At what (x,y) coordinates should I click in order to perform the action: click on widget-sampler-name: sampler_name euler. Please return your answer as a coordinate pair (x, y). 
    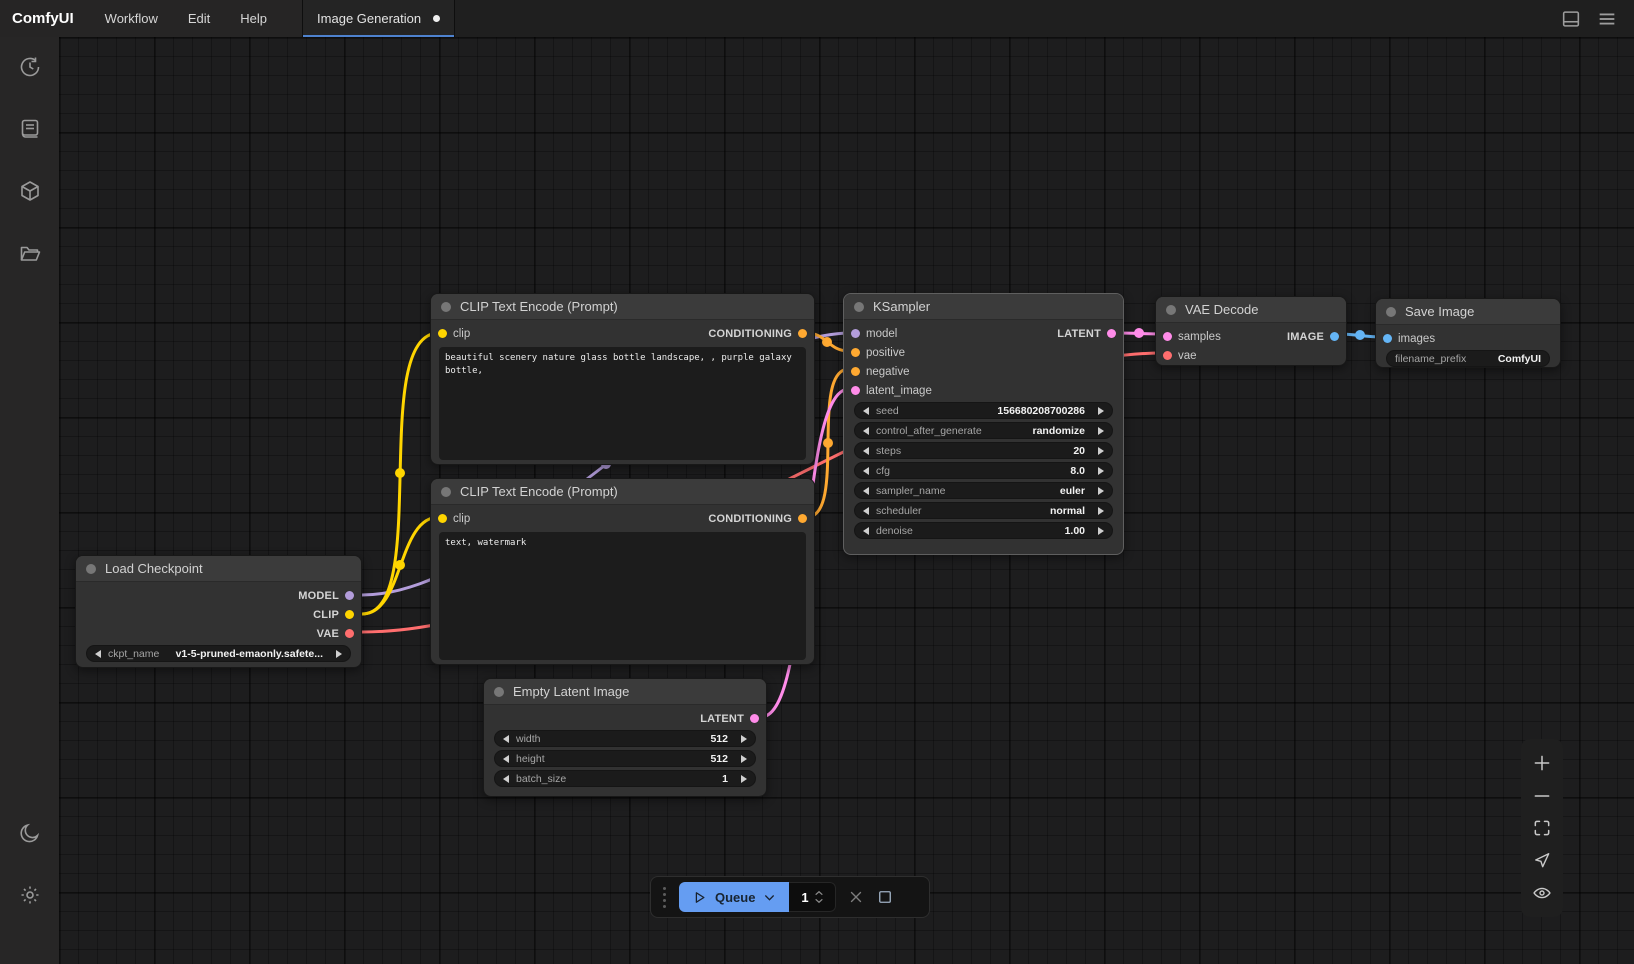
    Looking at the image, I should click on (983, 490).